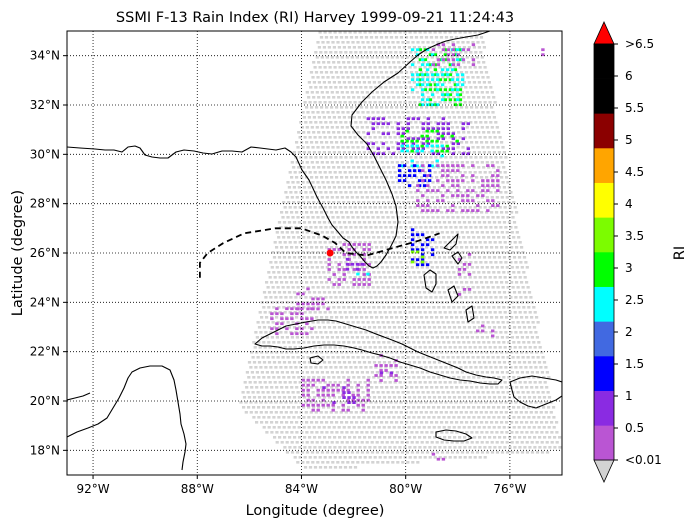 Image resolution: width=697 pixels, height=528 pixels. I want to click on colorbar-segment, so click(604, 131).